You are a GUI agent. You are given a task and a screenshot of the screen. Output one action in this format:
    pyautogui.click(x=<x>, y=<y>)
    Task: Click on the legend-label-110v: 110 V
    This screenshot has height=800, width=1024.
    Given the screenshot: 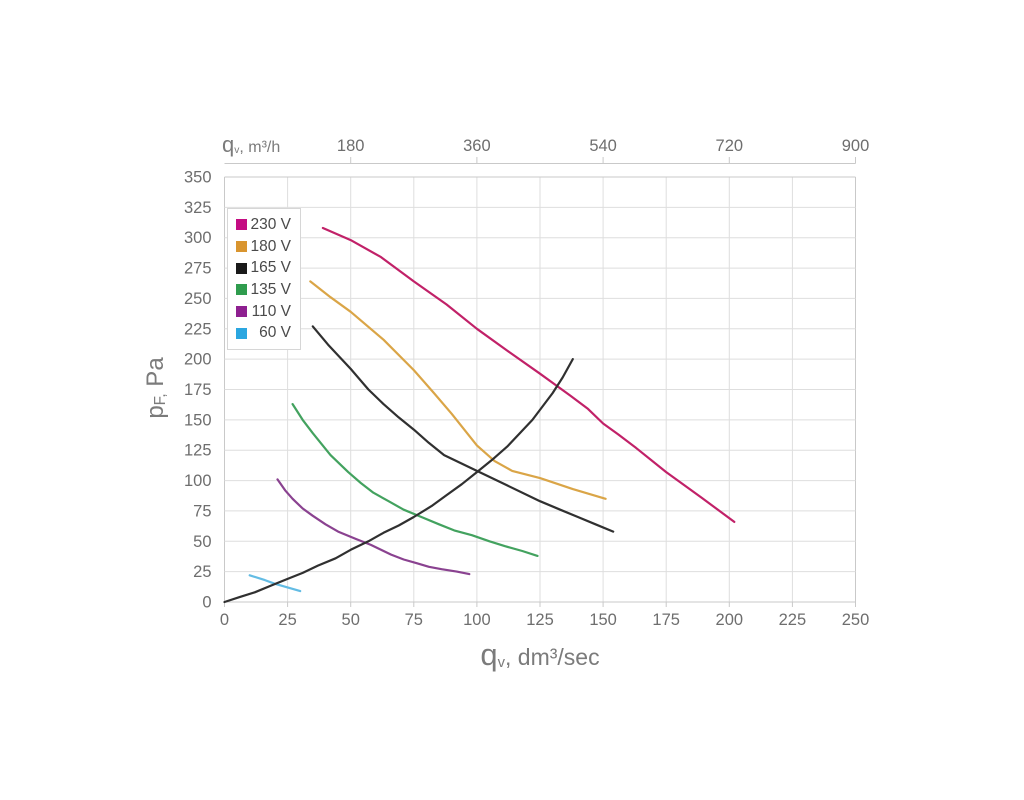 What is the action you would take?
    pyautogui.click(x=271, y=311)
    